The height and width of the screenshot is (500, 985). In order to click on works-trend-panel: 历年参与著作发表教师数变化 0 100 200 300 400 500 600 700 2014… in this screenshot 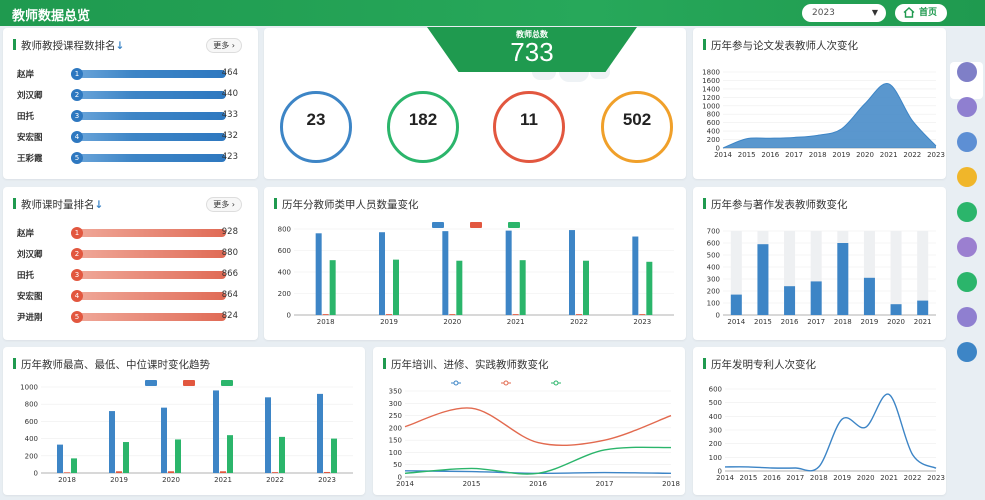, I will do `click(819, 263)`.